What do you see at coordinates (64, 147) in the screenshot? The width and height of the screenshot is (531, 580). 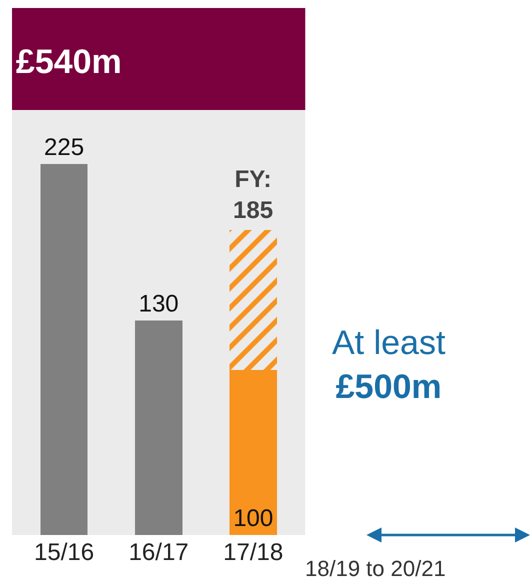 I see `data-label: 225` at bounding box center [64, 147].